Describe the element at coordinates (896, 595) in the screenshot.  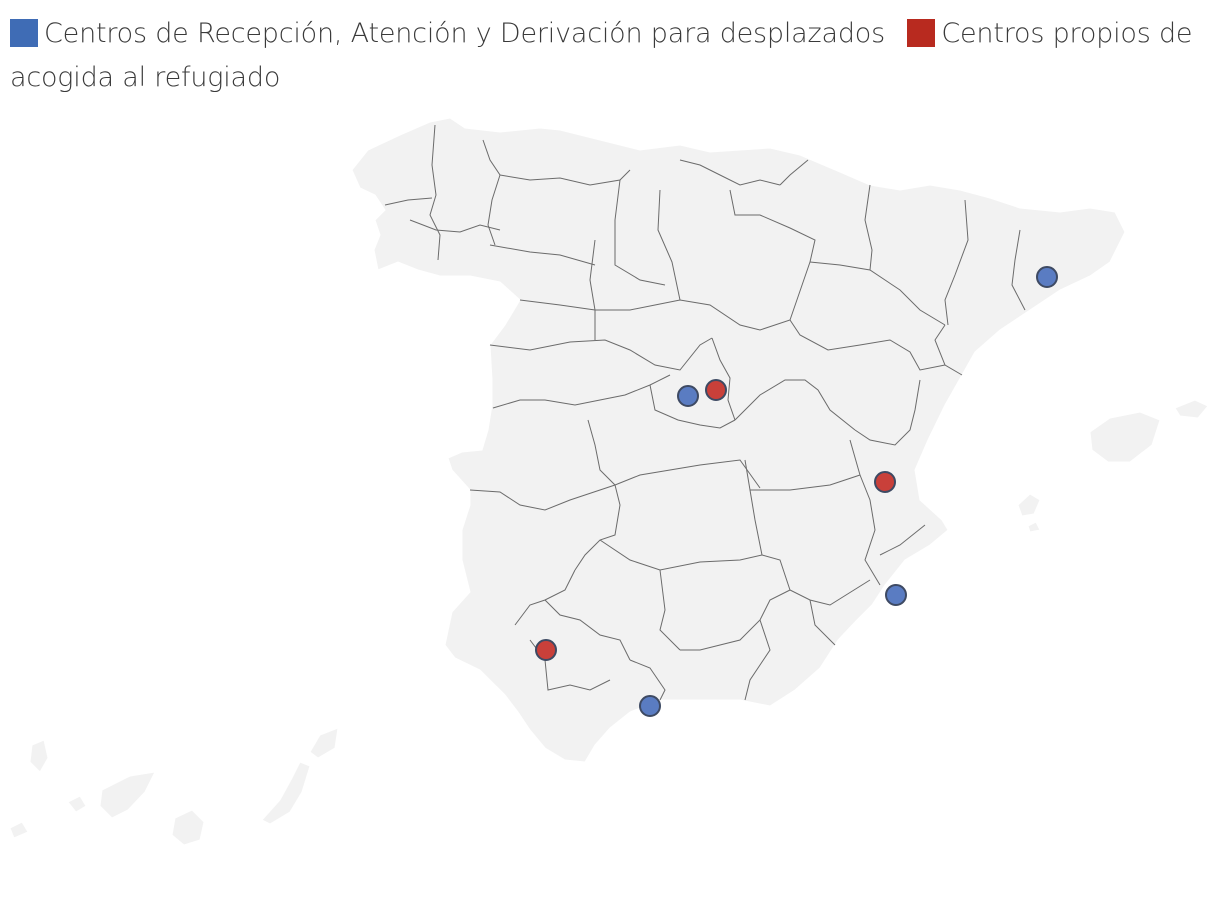
I see `marker-alicante` at that location.